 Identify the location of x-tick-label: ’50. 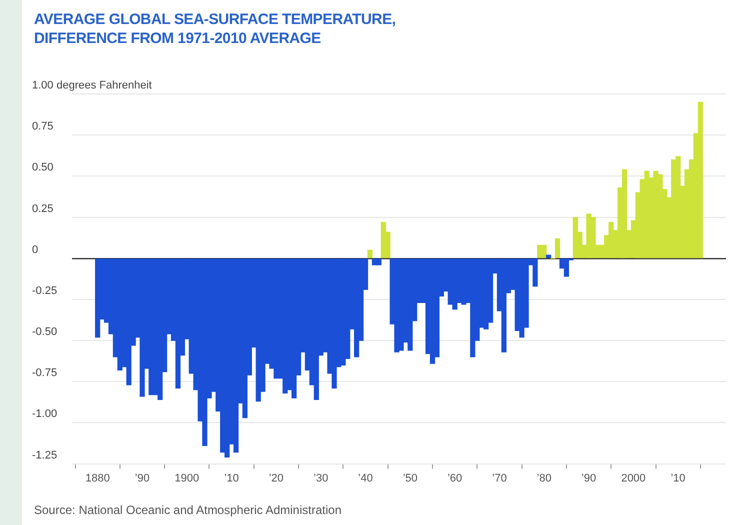
(410, 478).